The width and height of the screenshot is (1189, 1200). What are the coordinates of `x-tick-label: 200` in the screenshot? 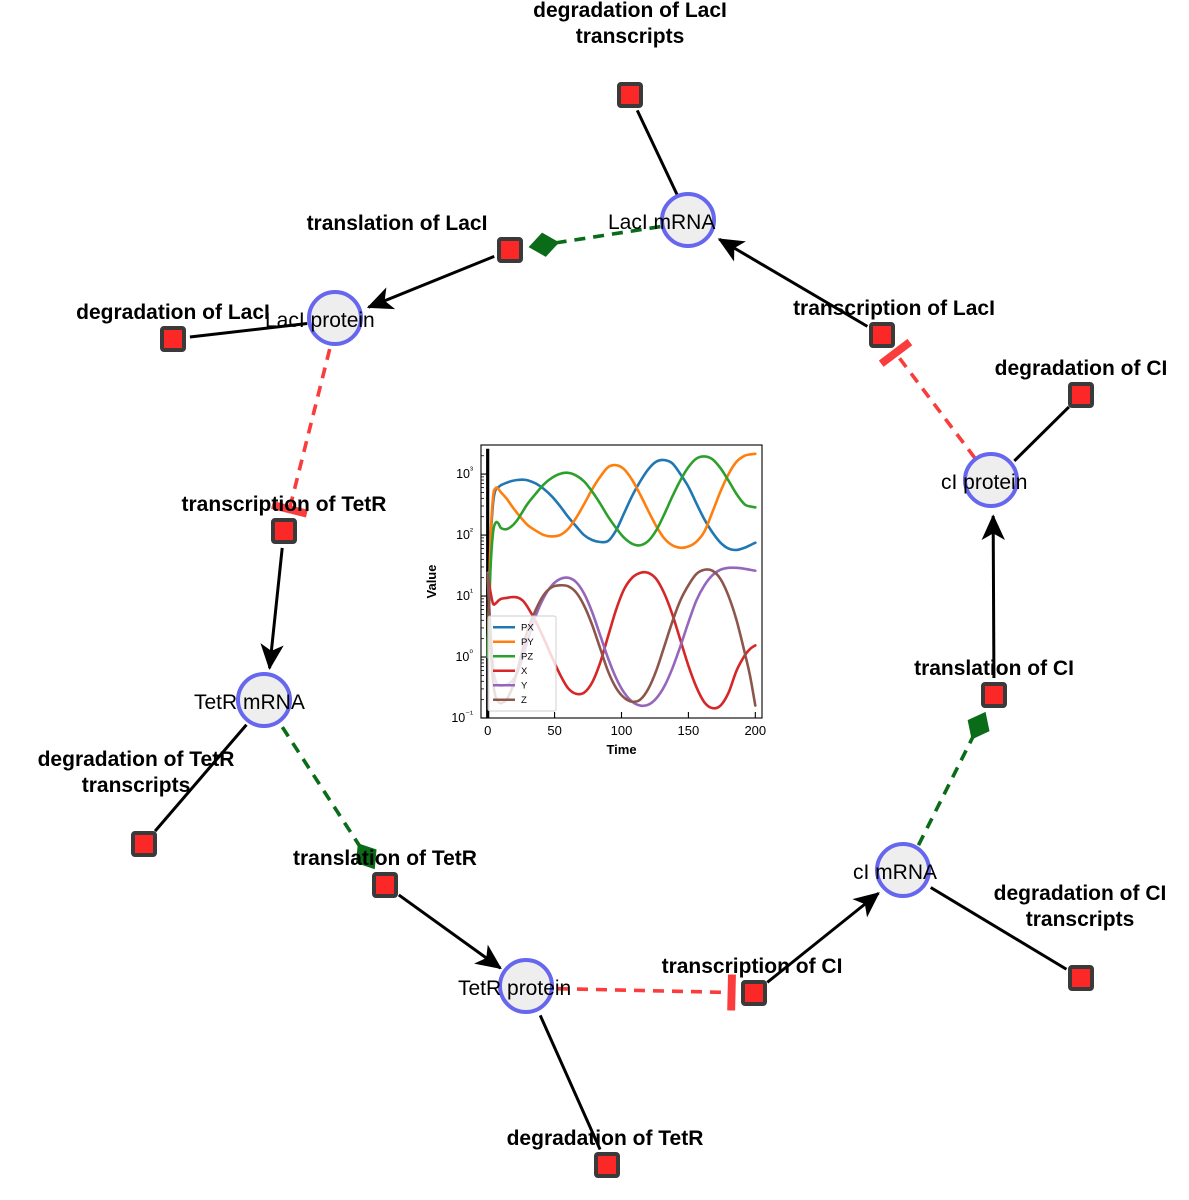 It's located at (755, 730).